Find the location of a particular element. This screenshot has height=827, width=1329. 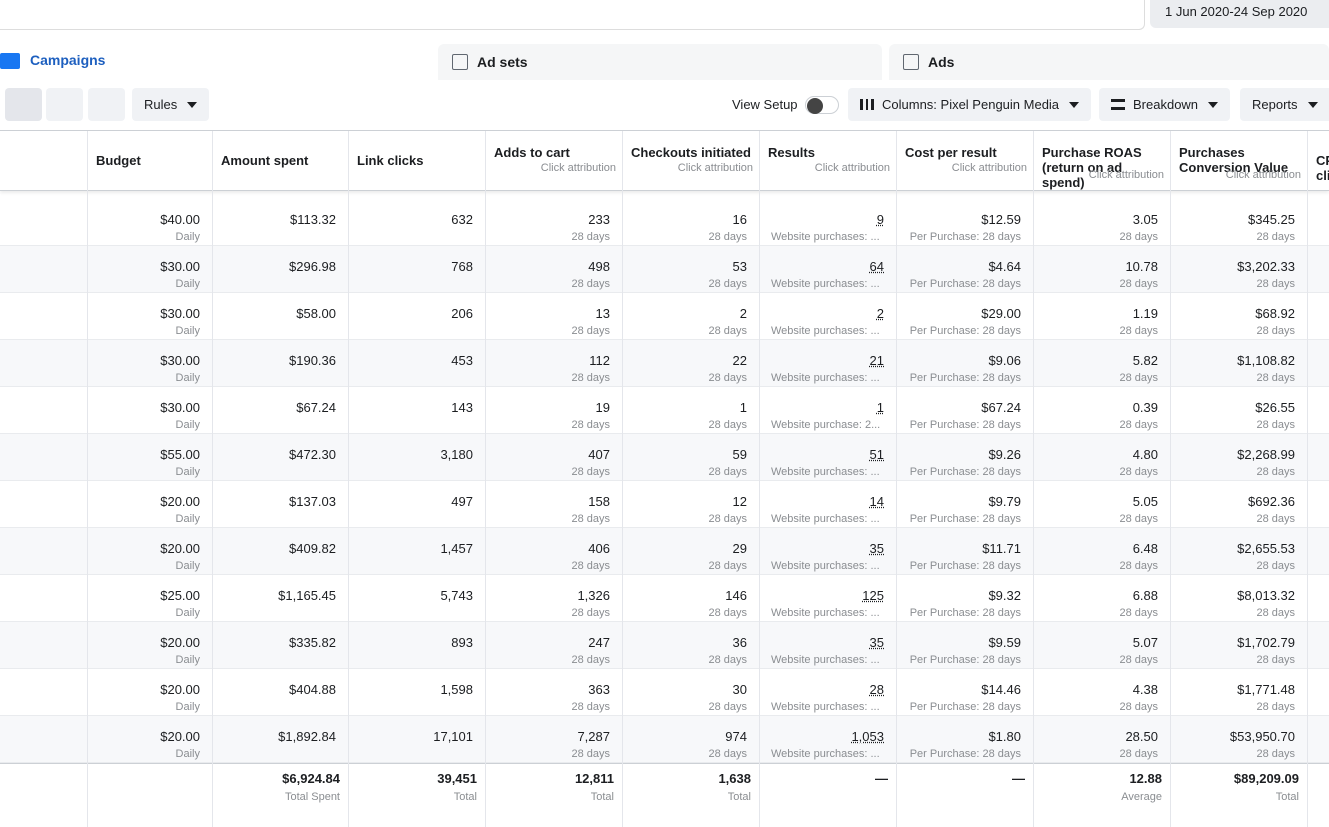

cell-value: $9.32 is located at coordinates (1004, 595).